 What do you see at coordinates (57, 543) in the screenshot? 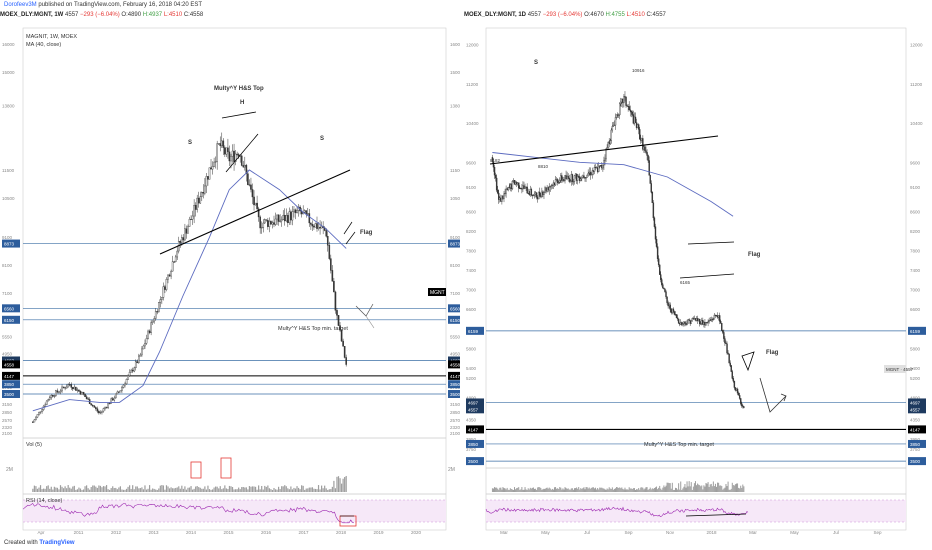
I see `tradingview-logo: TradingView` at bounding box center [57, 543].